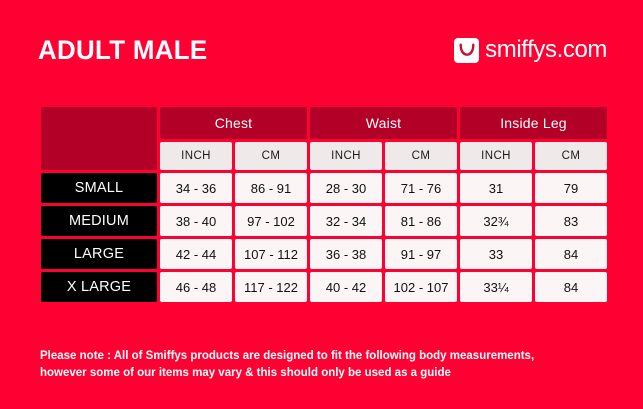  Describe the element at coordinates (196, 221) in the screenshot. I see `cell-medium-chest-inch: 38 - 40` at that location.